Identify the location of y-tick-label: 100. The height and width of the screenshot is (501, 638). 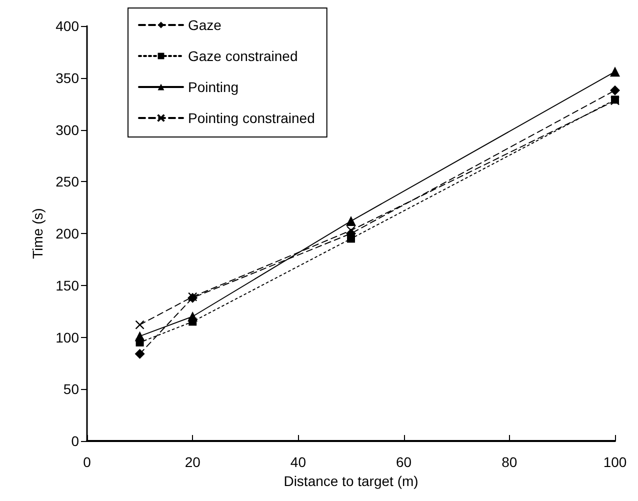
(68, 337).